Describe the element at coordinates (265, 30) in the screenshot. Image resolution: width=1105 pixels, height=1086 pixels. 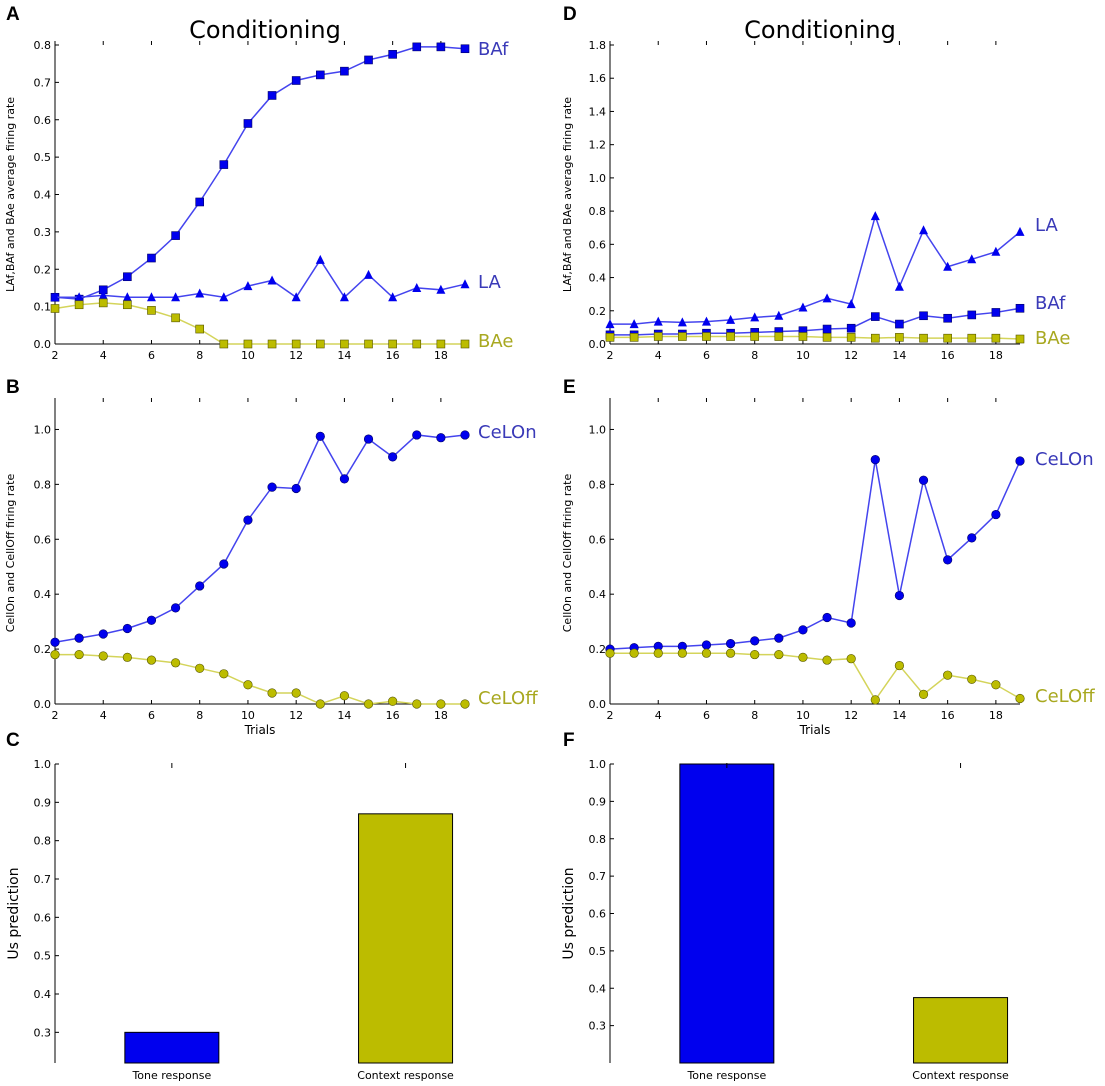
I see `chart-title: Conditioning` at that location.